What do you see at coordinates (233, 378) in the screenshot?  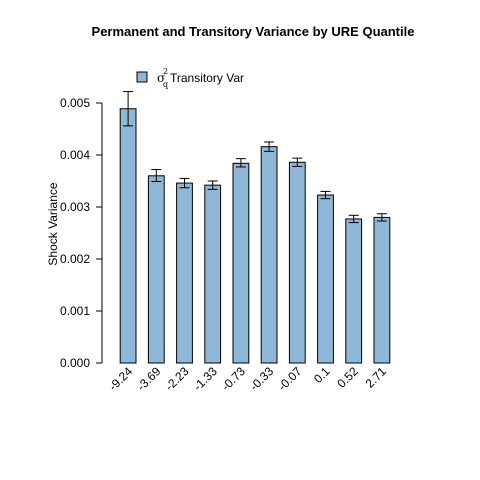 I see `x-tick-label: -0.73` at bounding box center [233, 378].